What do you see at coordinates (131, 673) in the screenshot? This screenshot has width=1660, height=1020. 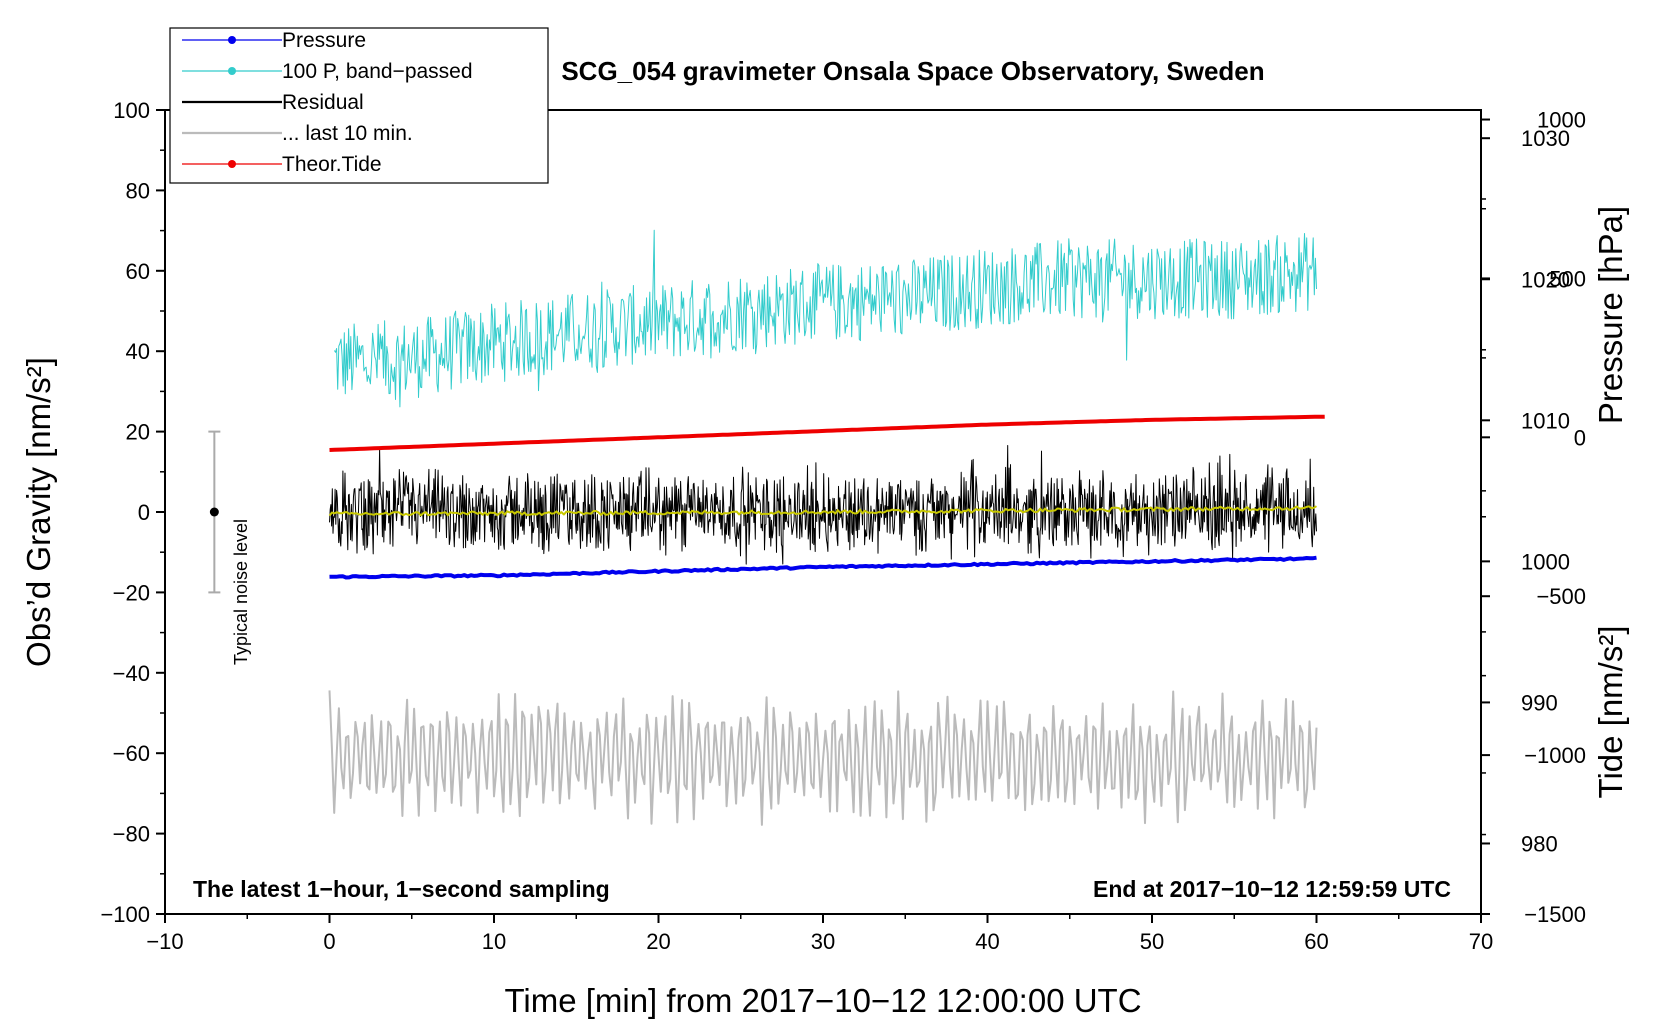 I see `y-tick-label: −40` at bounding box center [131, 673].